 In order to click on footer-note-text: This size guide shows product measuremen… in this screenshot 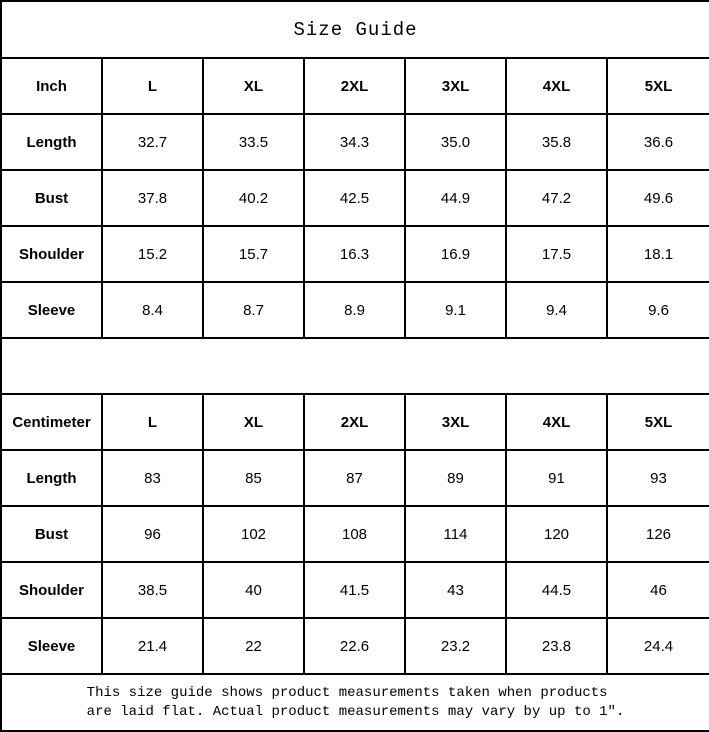, I will do `click(356, 703)`.